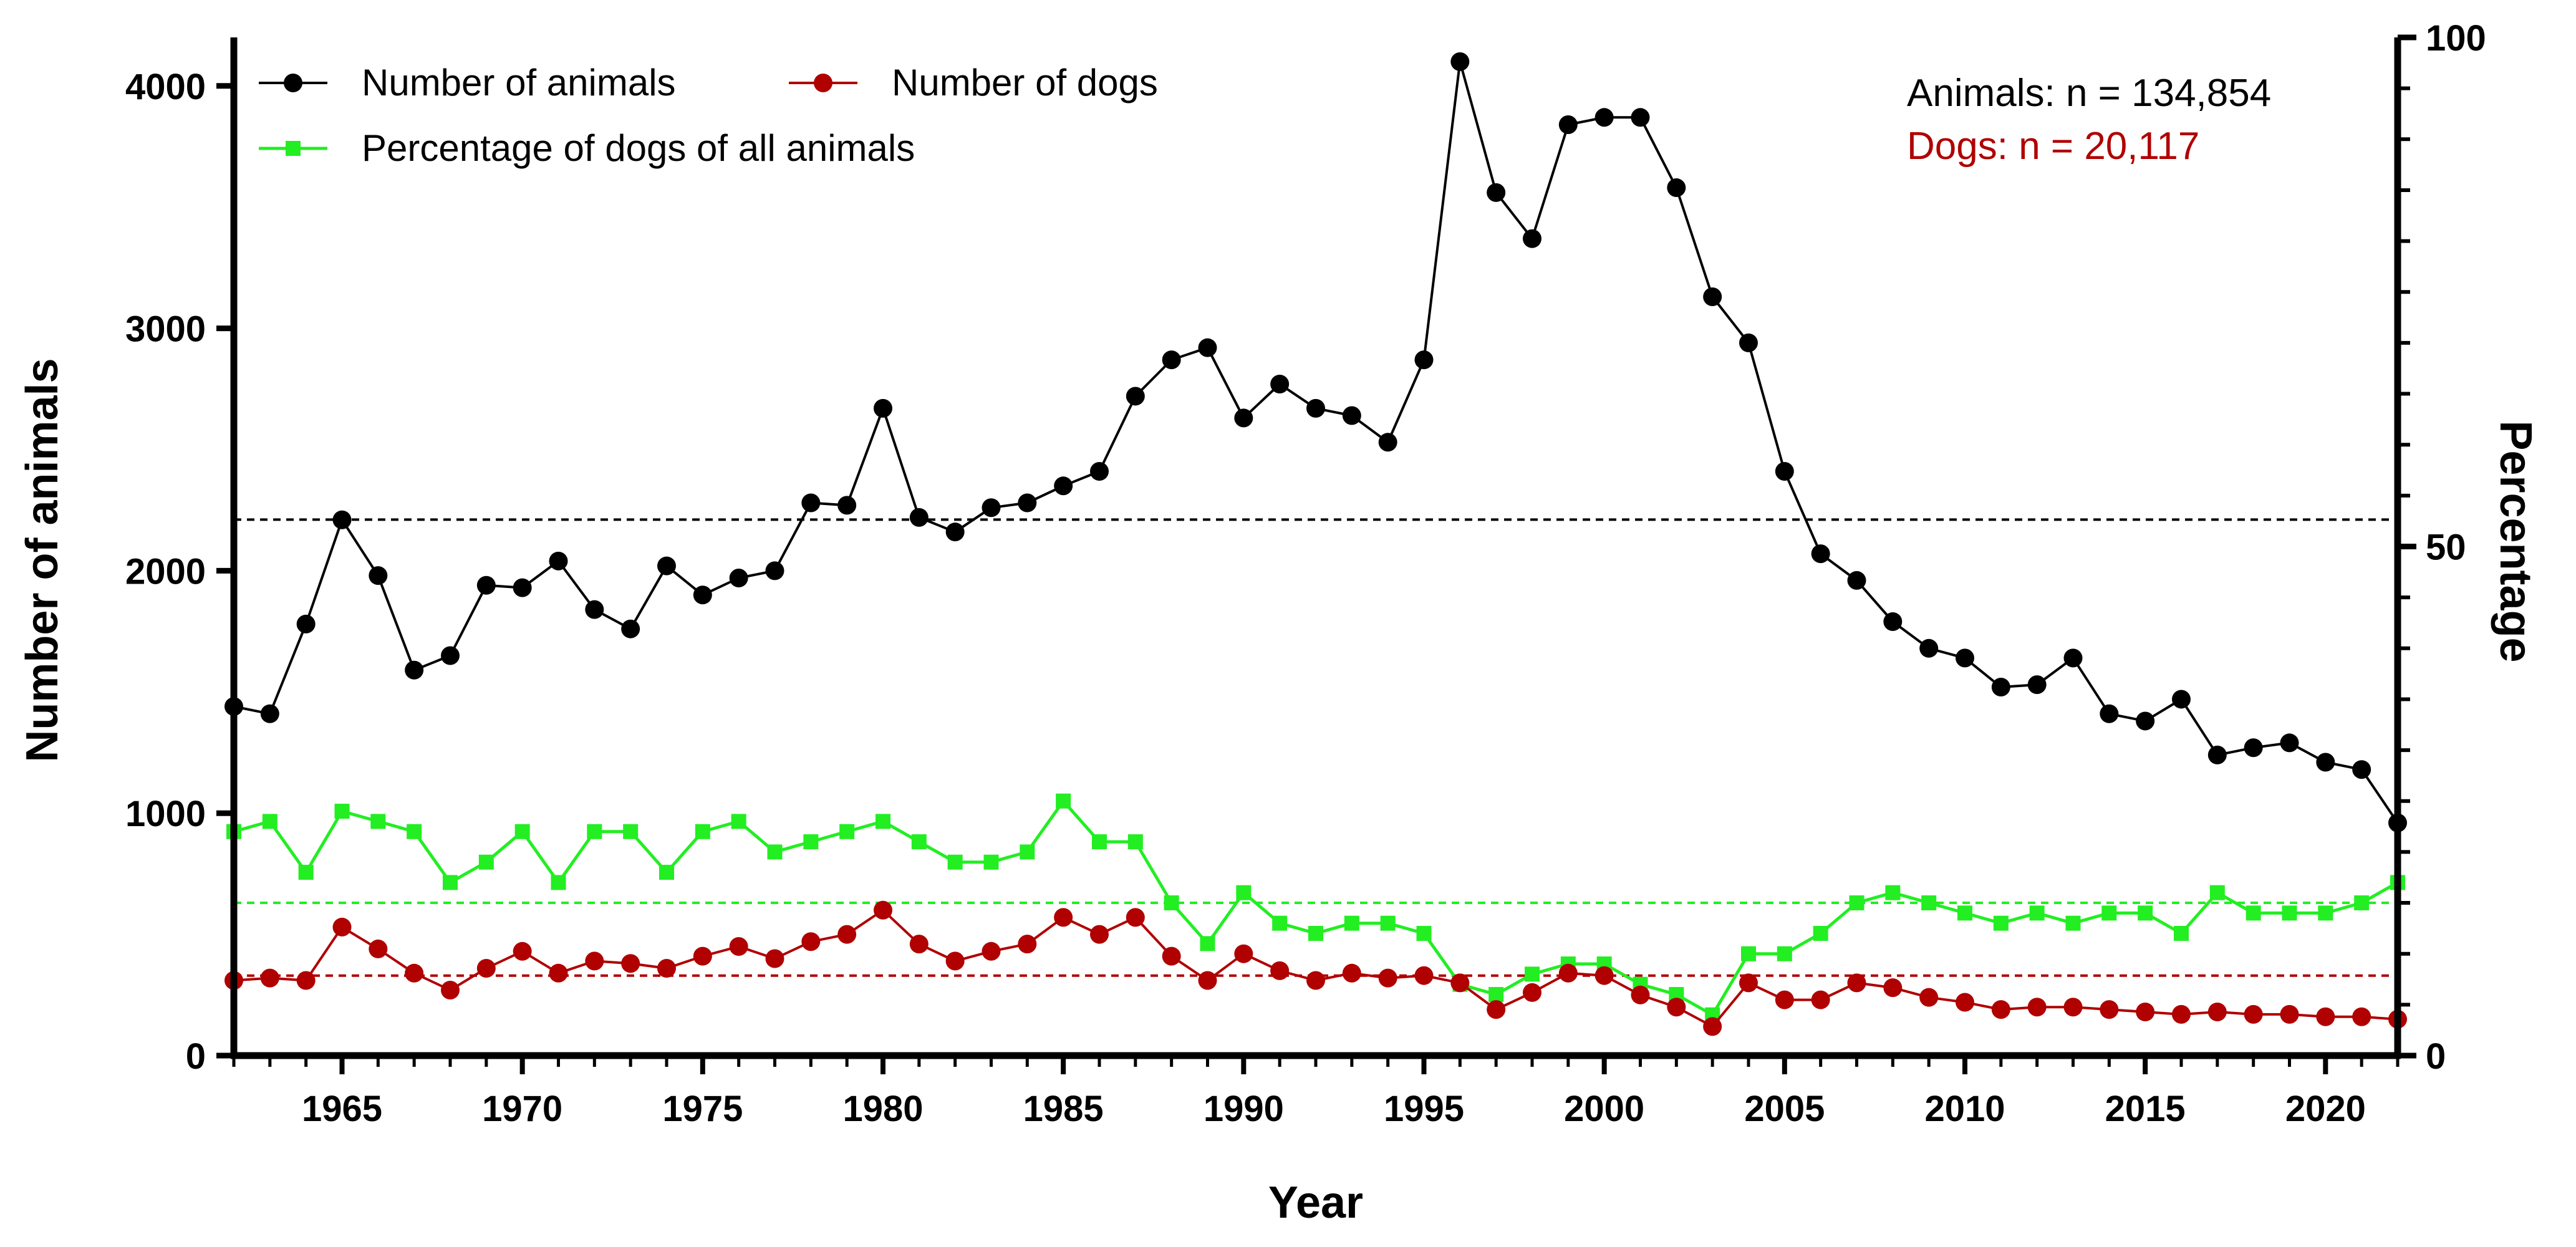  What do you see at coordinates (1063, 486) in the screenshot?
I see `data-point-number-of-animals-1985` at bounding box center [1063, 486].